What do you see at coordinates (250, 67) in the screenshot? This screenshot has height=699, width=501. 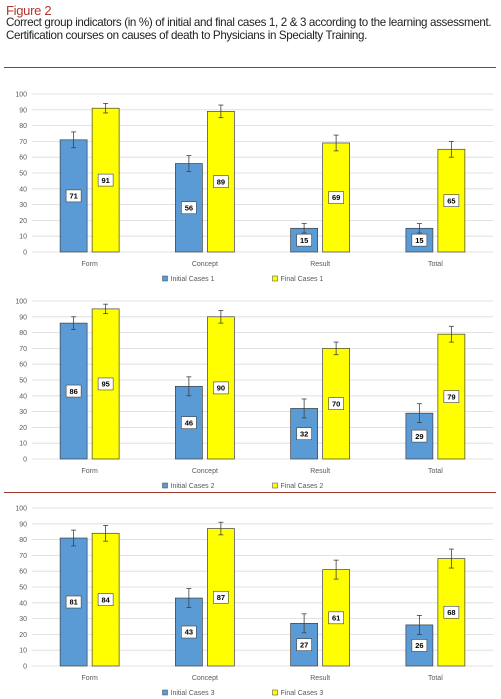 I see `top-rule` at bounding box center [250, 67].